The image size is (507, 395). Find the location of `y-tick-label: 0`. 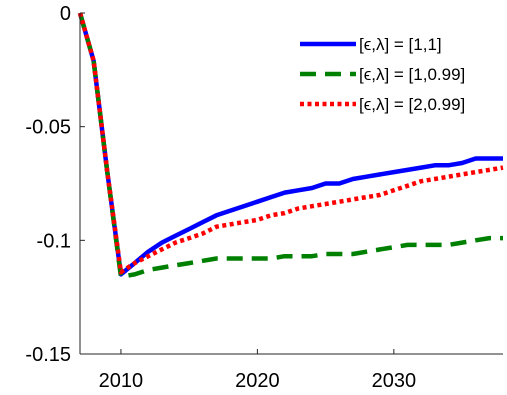

y-tick-label: 0 is located at coordinates (65, 14).